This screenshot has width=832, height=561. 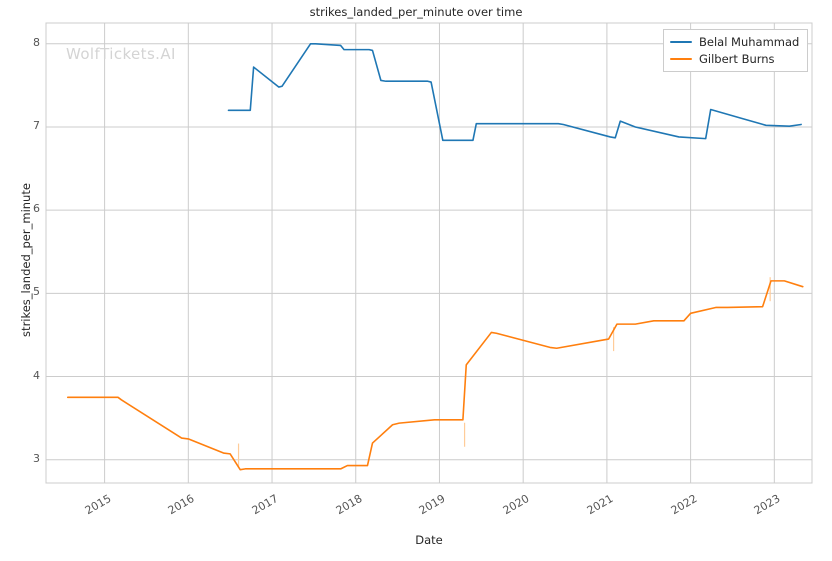 I want to click on y-axis-tick-label: 8, so click(x=36, y=42).